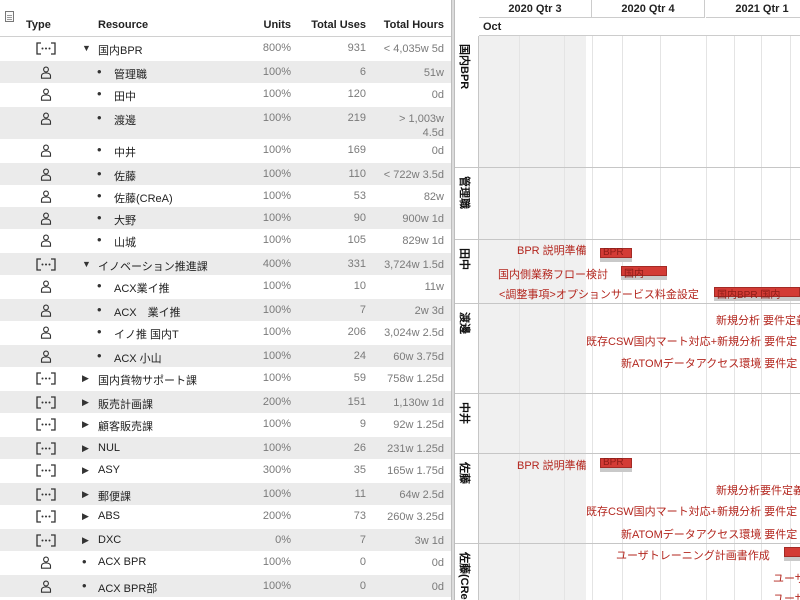 Image resolution: width=800 pixels, height=600 pixels. Describe the element at coordinates (693, 556) in the screenshot. I see `task-label: ユーザトレーニング計画書作成` at that location.